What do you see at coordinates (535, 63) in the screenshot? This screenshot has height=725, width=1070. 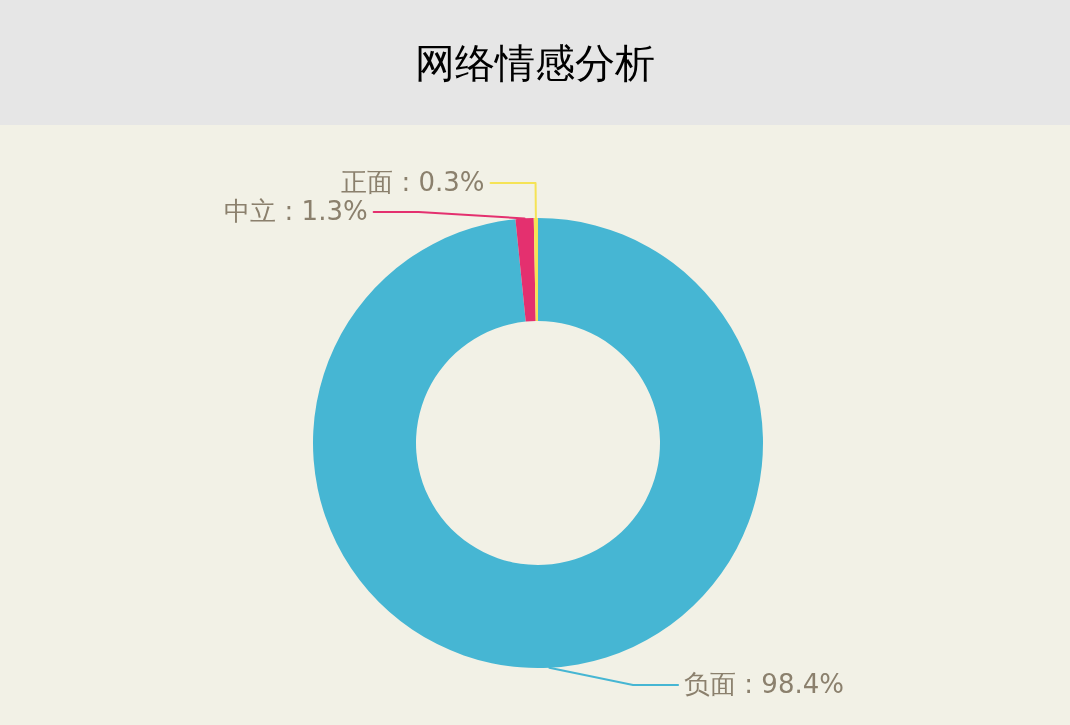 I see `chart-title: 网络情感分析` at bounding box center [535, 63].